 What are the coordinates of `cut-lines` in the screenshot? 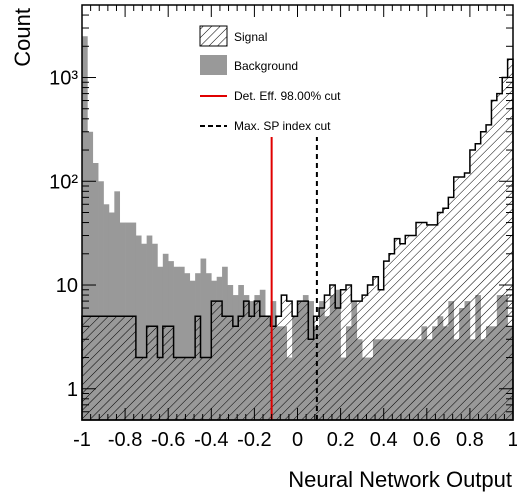 It's located at (294, 278).